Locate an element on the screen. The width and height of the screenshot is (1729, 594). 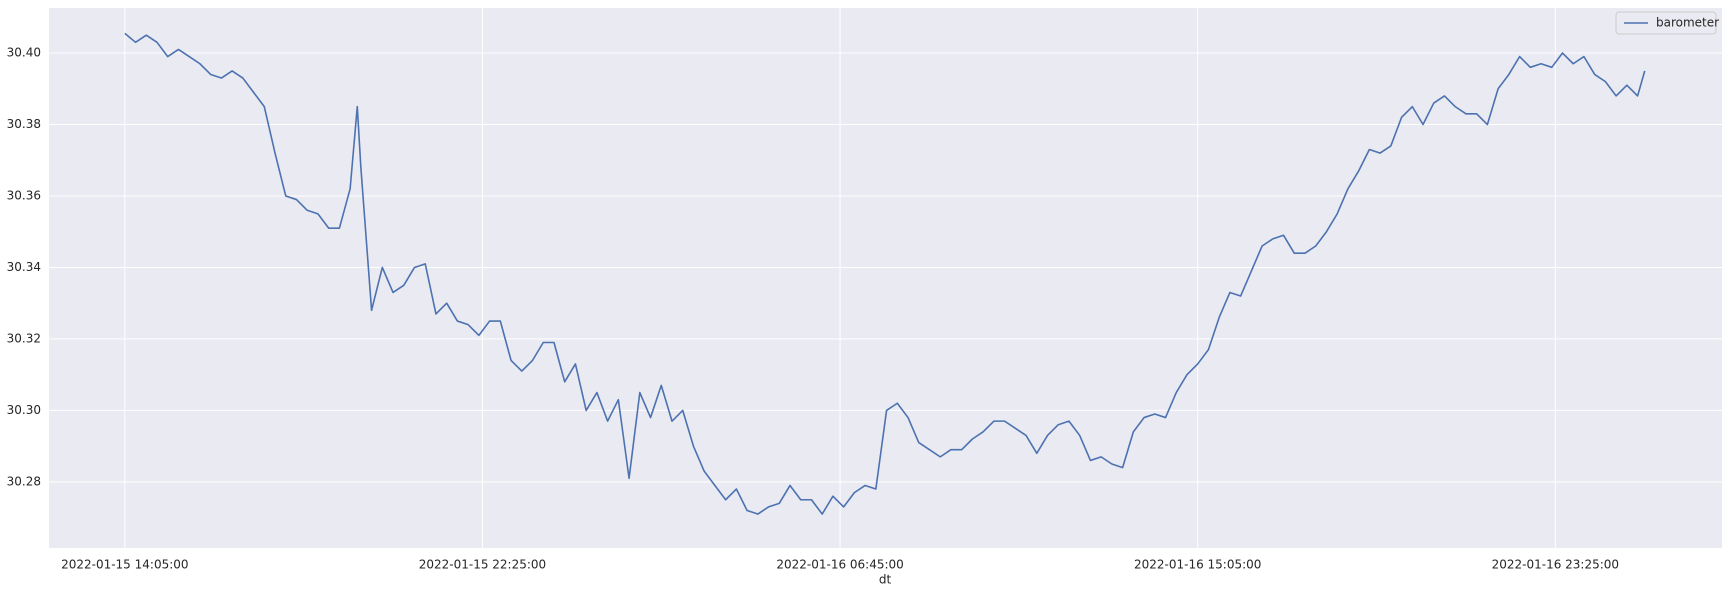
y-tick-label: 30.38 is located at coordinates (24, 124).